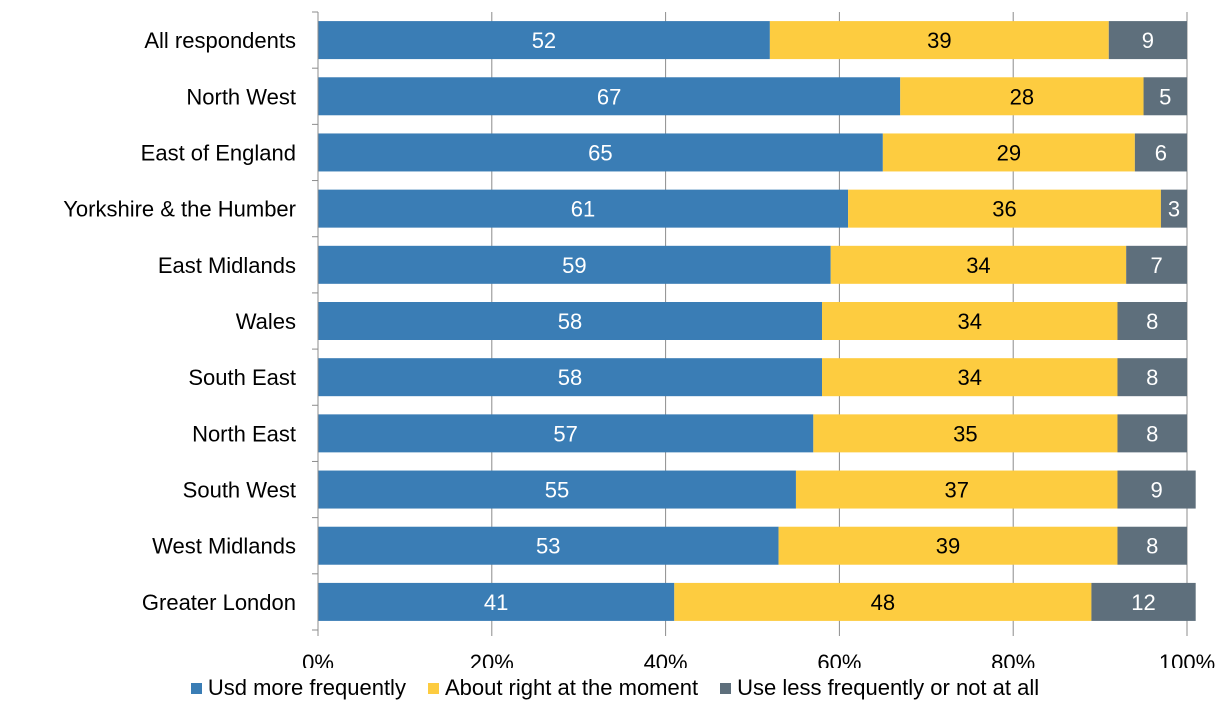 This screenshot has width=1230, height=717. I want to click on x-tick-label: 20%, so click(492, 659).